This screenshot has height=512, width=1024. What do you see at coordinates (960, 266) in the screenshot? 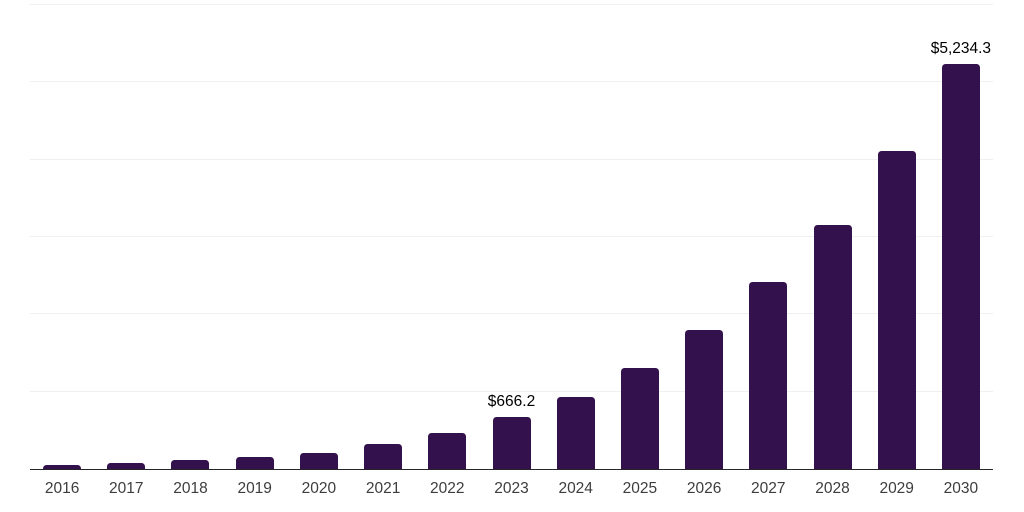
I see `bar-2030` at bounding box center [960, 266].